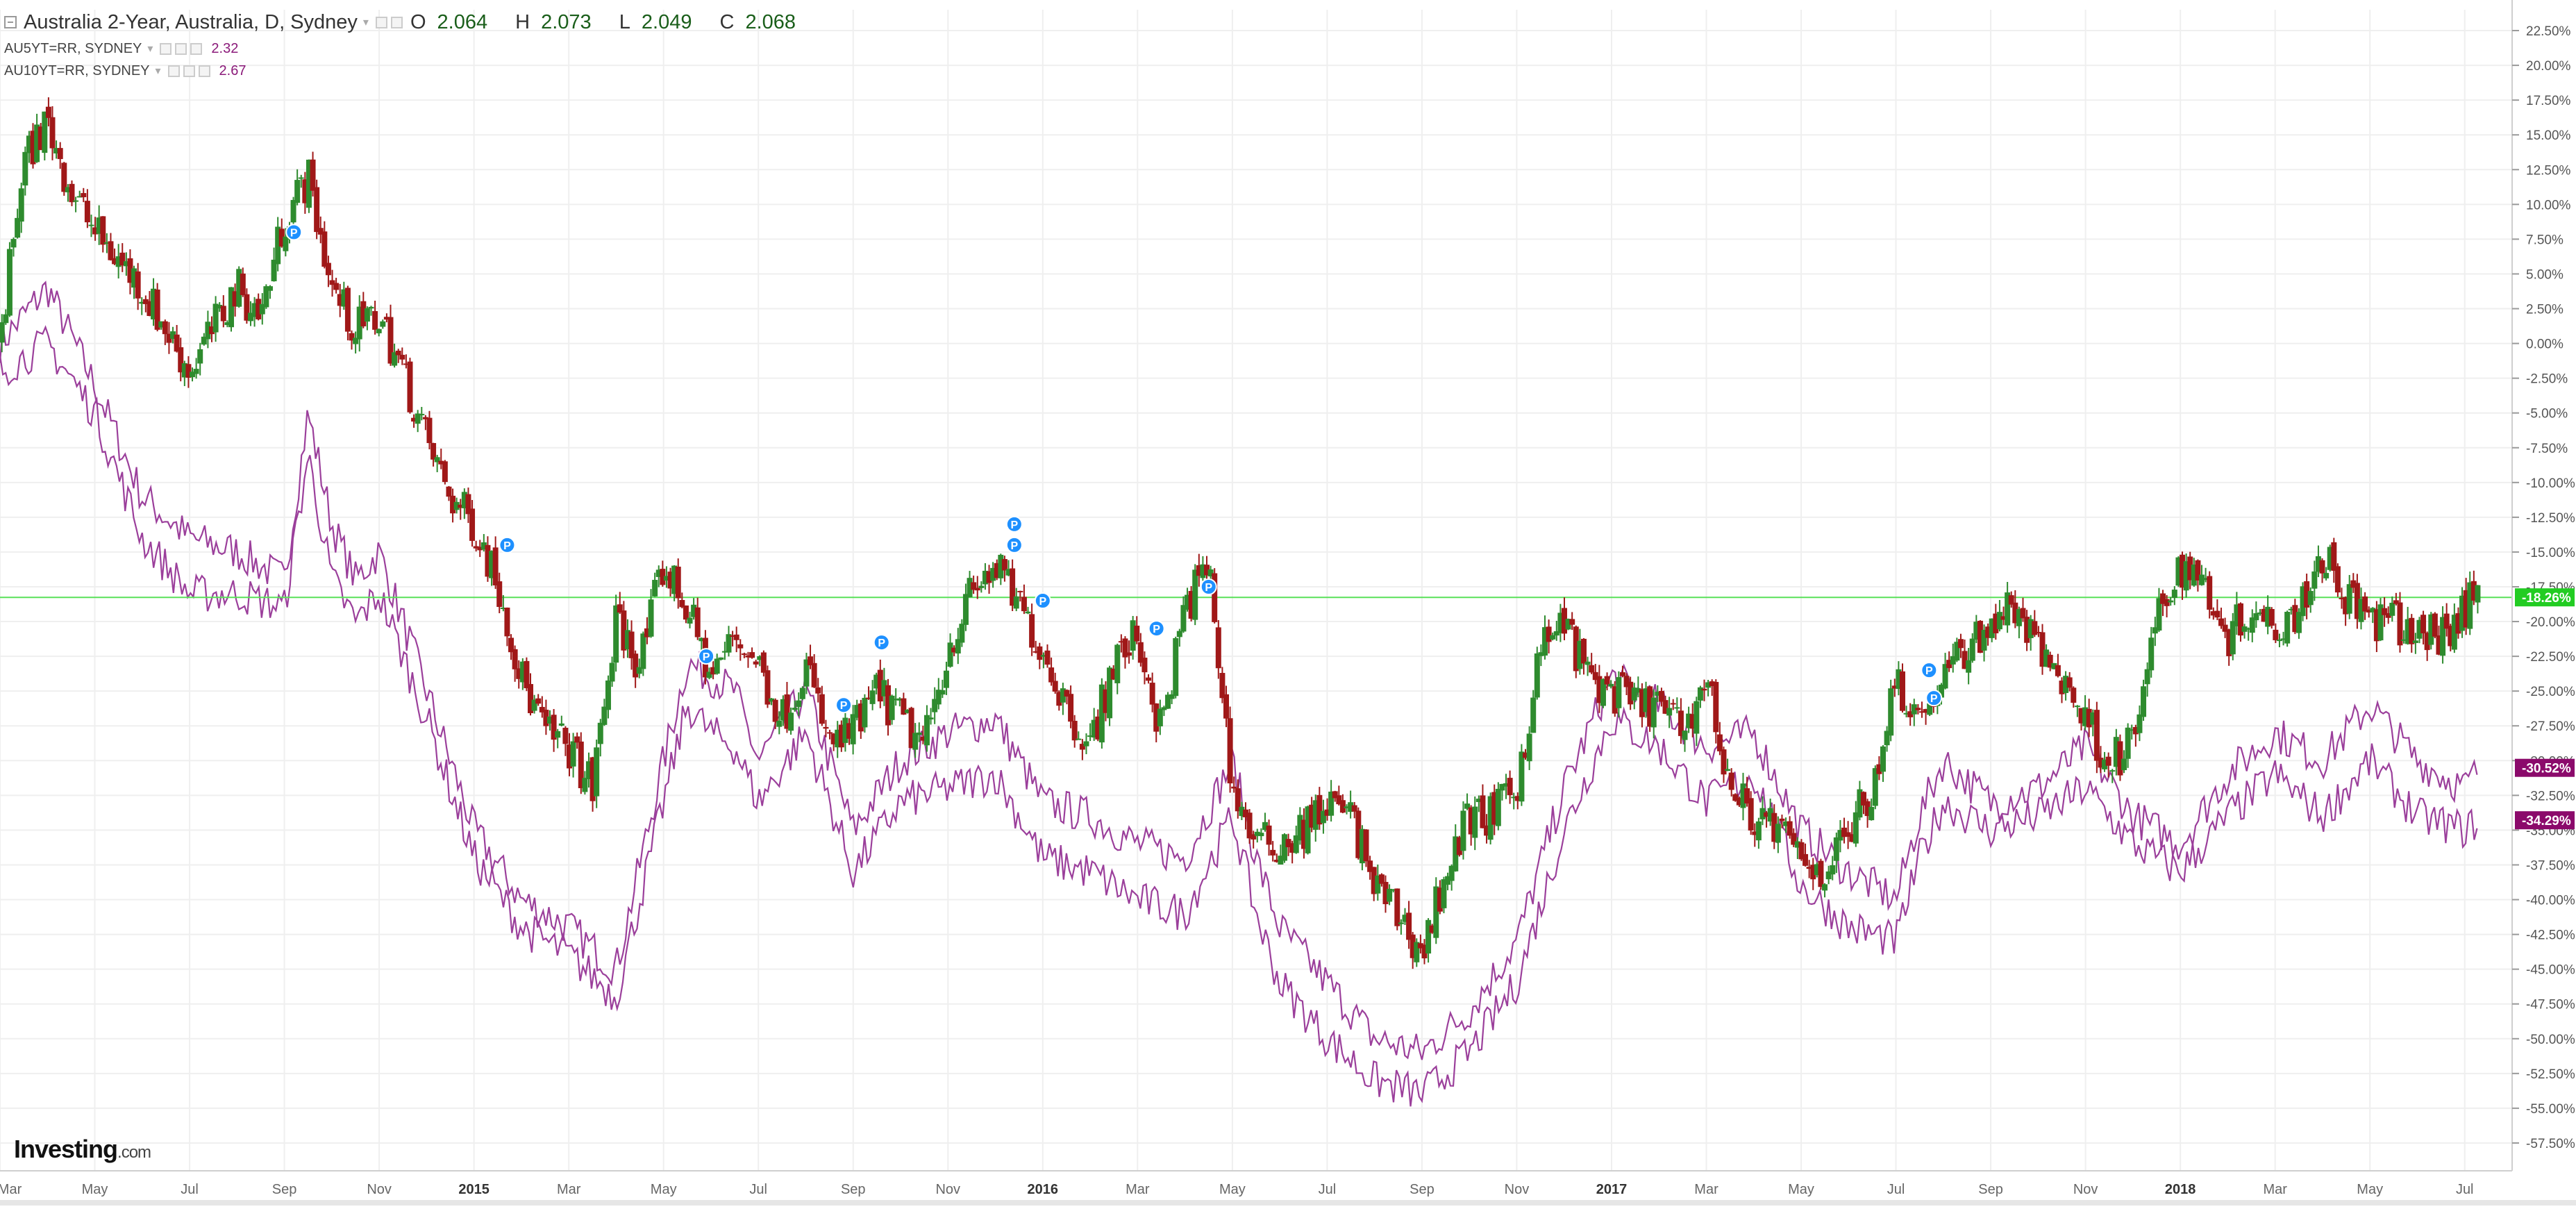 Image resolution: width=2576 pixels, height=1209 pixels. What do you see at coordinates (1288, 1203) in the screenshot?
I see `scrollbar` at bounding box center [1288, 1203].